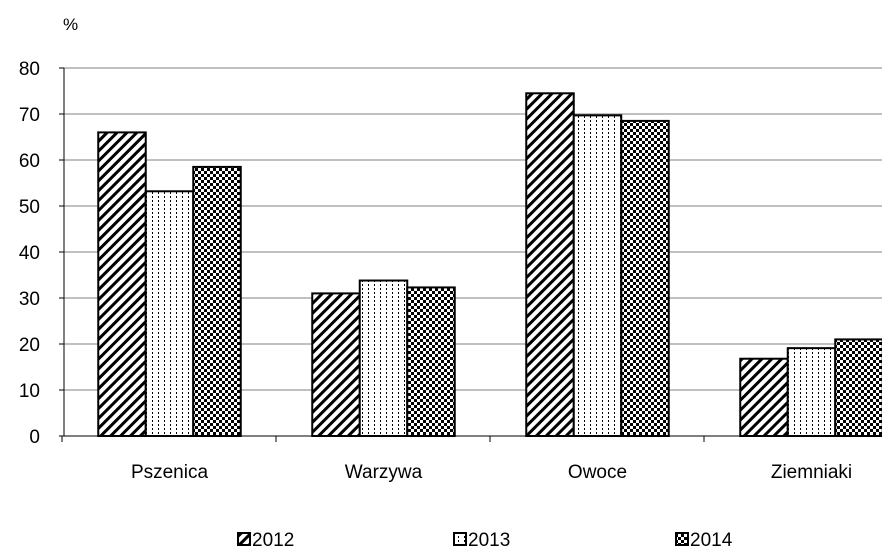  Describe the element at coordinates (489, 540) in the screenshot. I see `legend-label-2013: 2013` at that location.